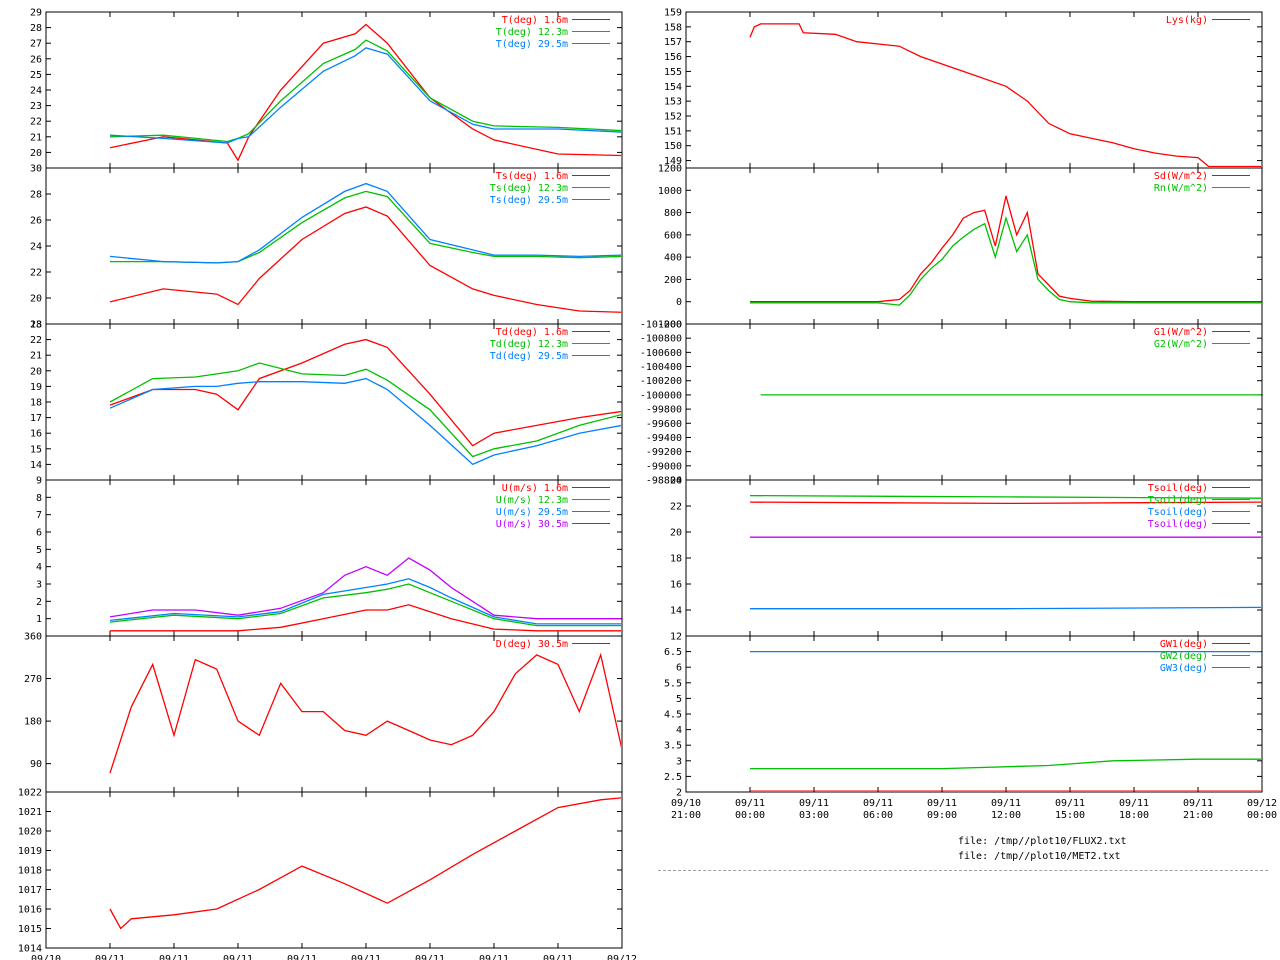  I want to click on y-tick-label: 9, so click(39, 481).